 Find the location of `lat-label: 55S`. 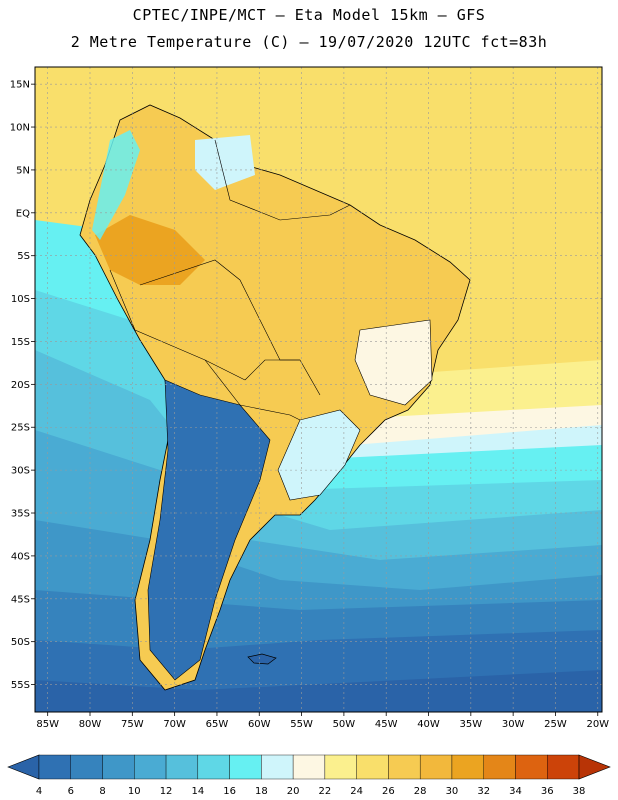

lat-label: 55S is located at coordinates (20, 685).